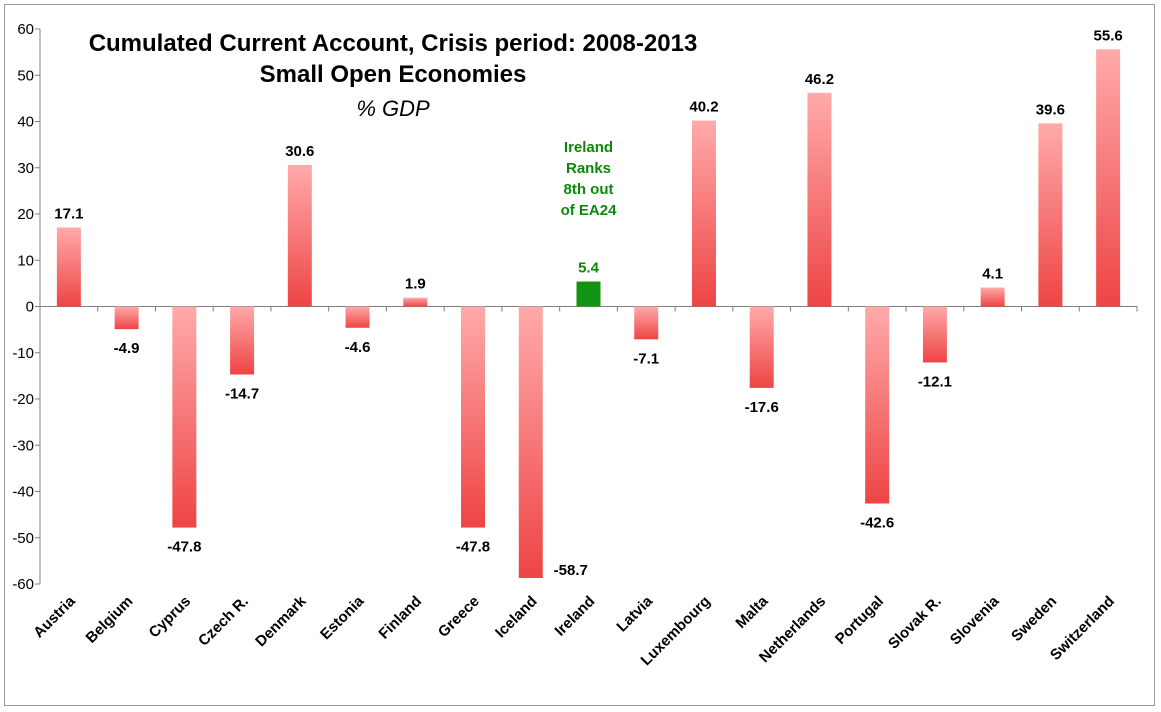  Describe the element at coordinates (170, 617) in the screenshot. I see `x-category-label: Cyprus` at that location.